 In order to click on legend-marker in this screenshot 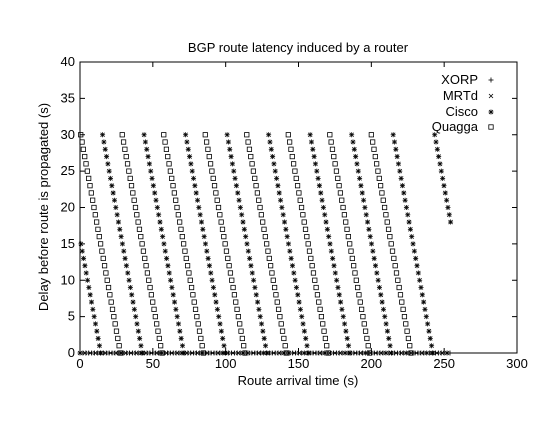, I will do `click(491, 80)`.